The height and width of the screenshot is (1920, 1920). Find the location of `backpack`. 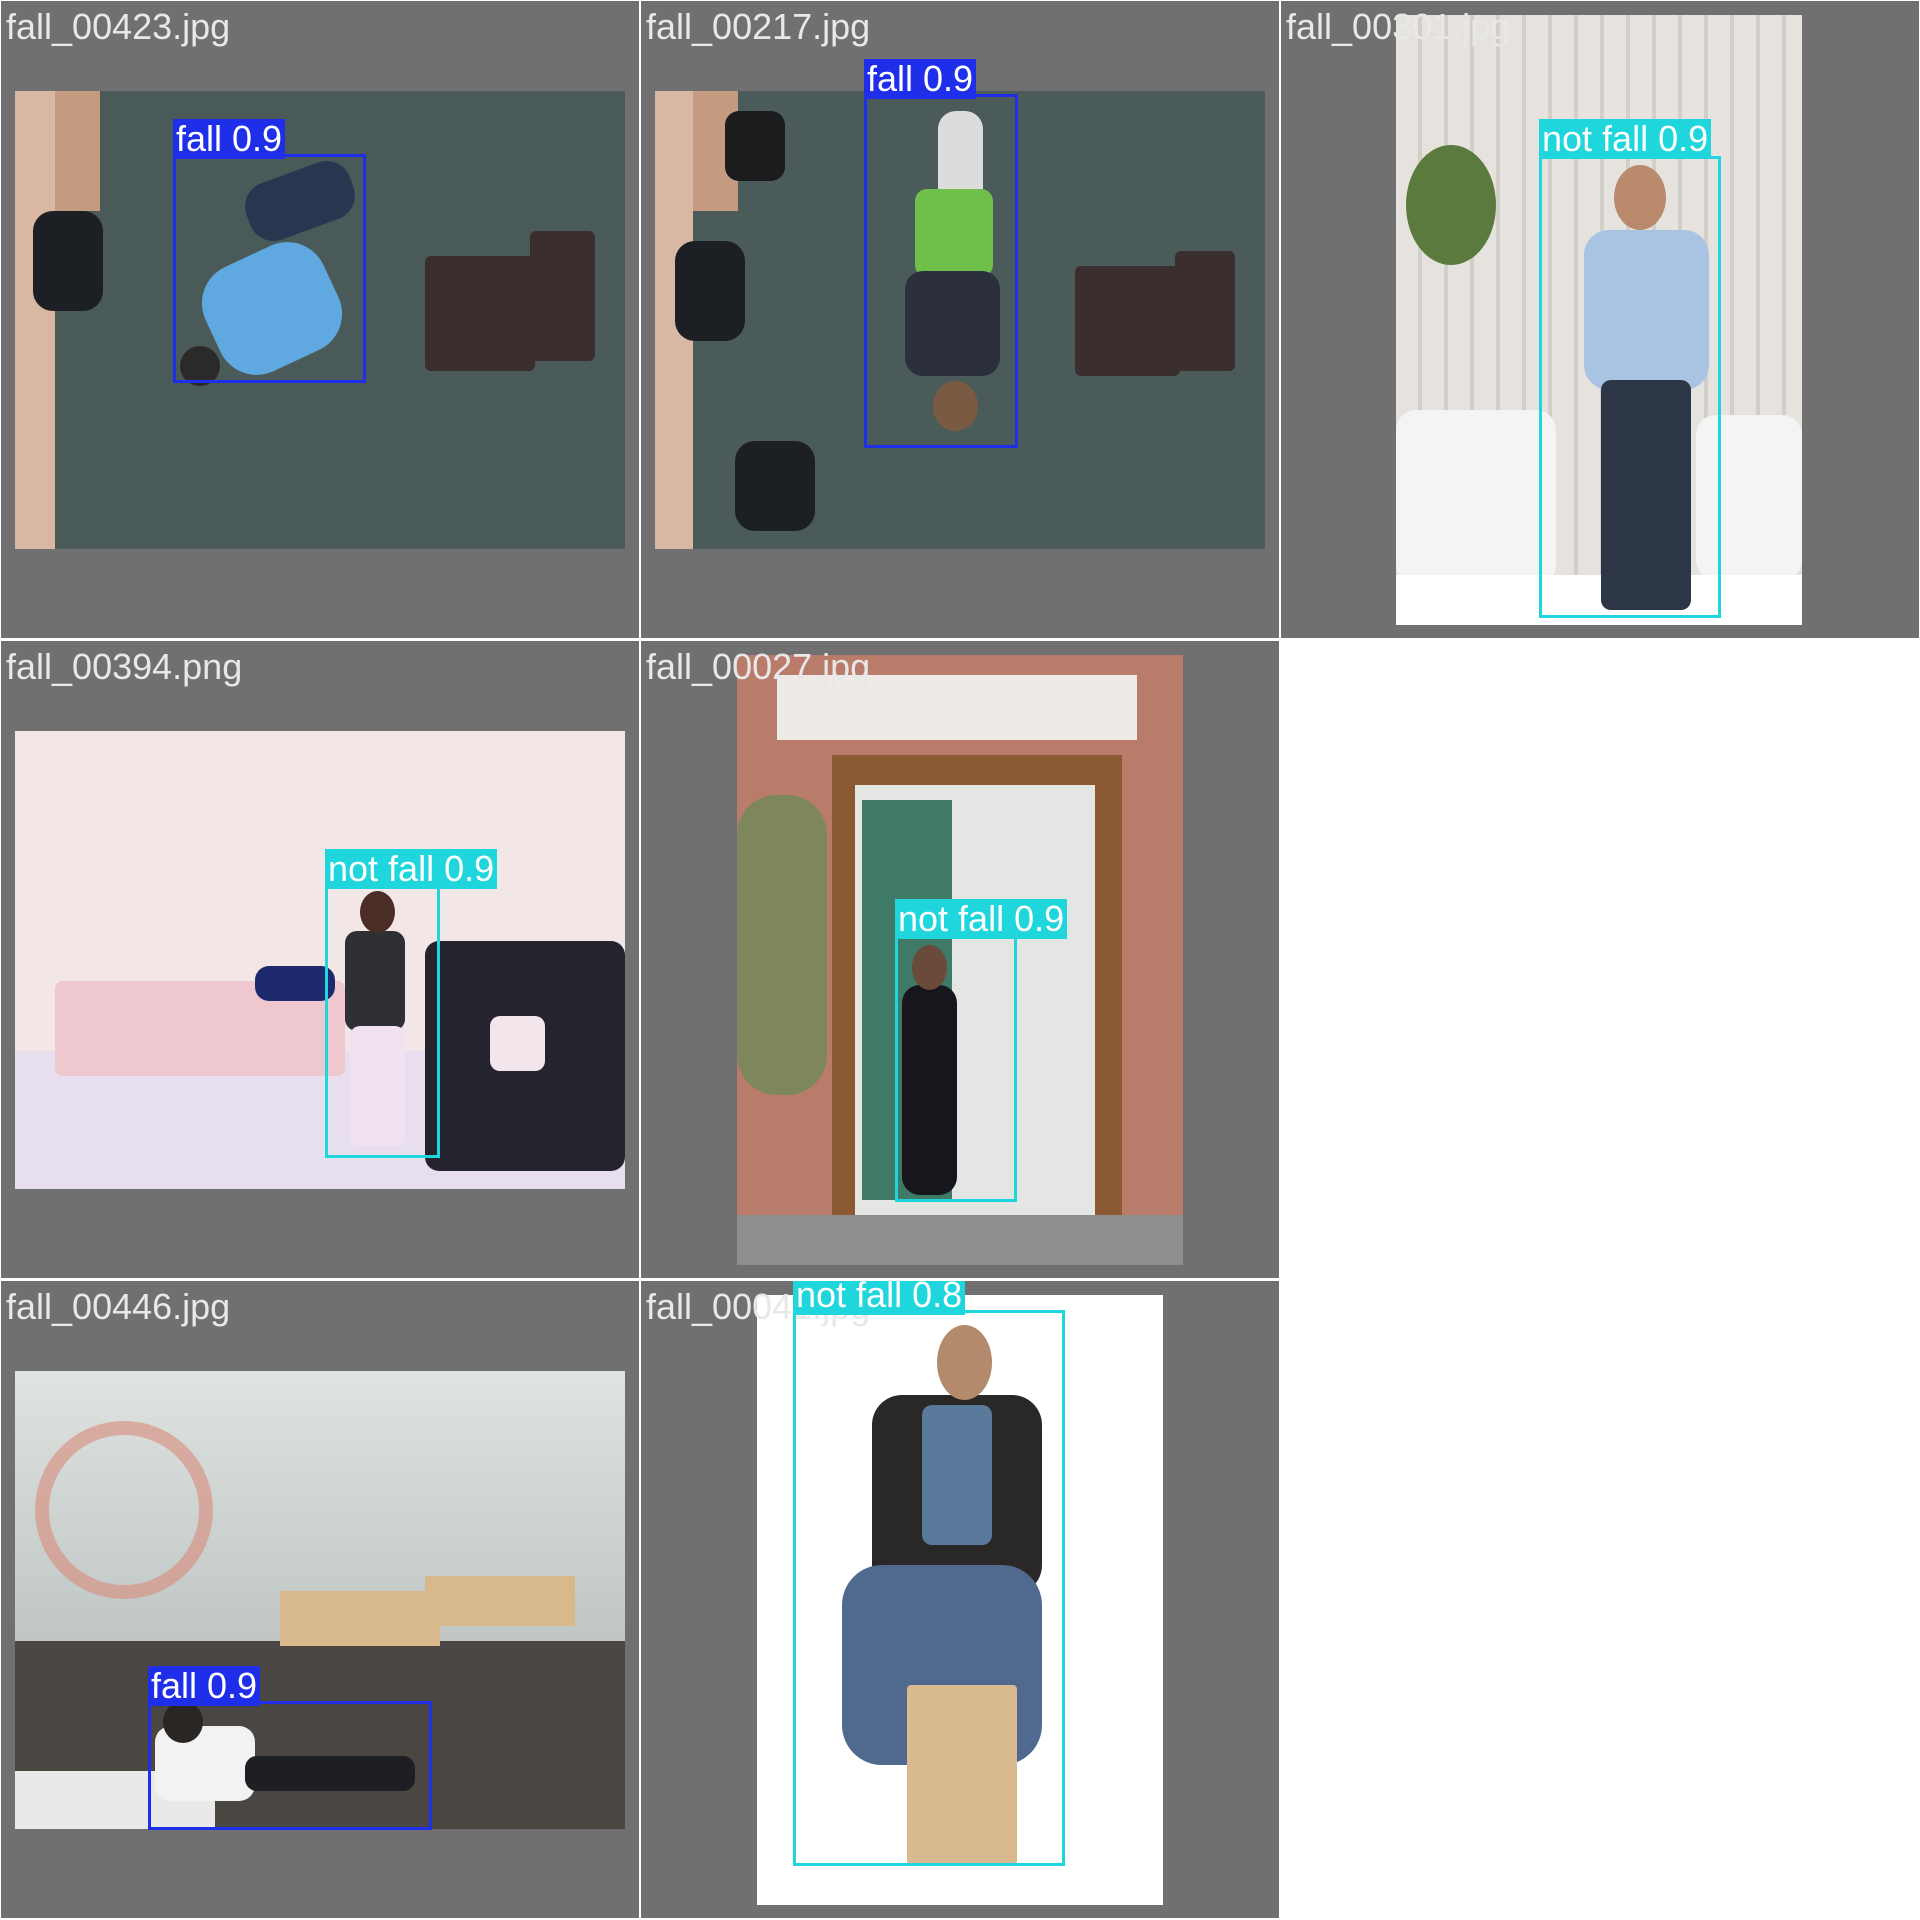

backpack is located at coordinates (755, 146).